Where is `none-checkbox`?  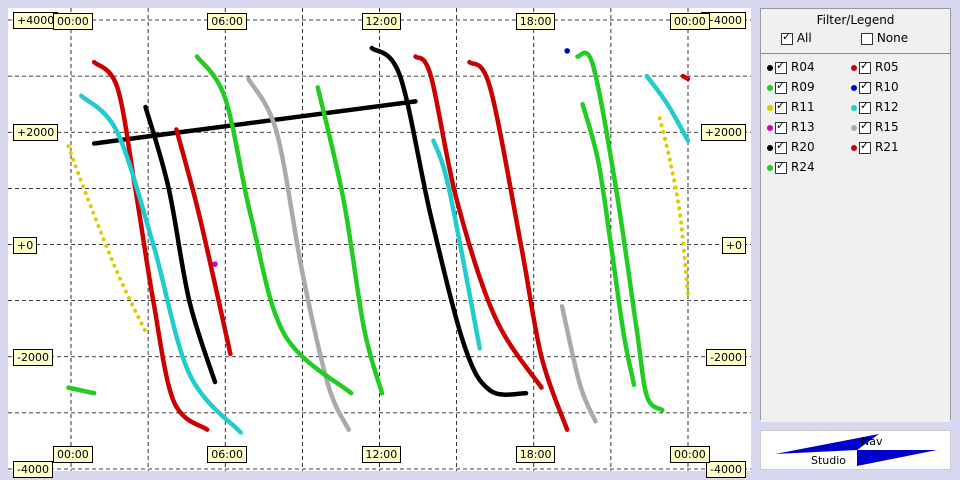 none-checkbox is located at coordinates (867, 38).